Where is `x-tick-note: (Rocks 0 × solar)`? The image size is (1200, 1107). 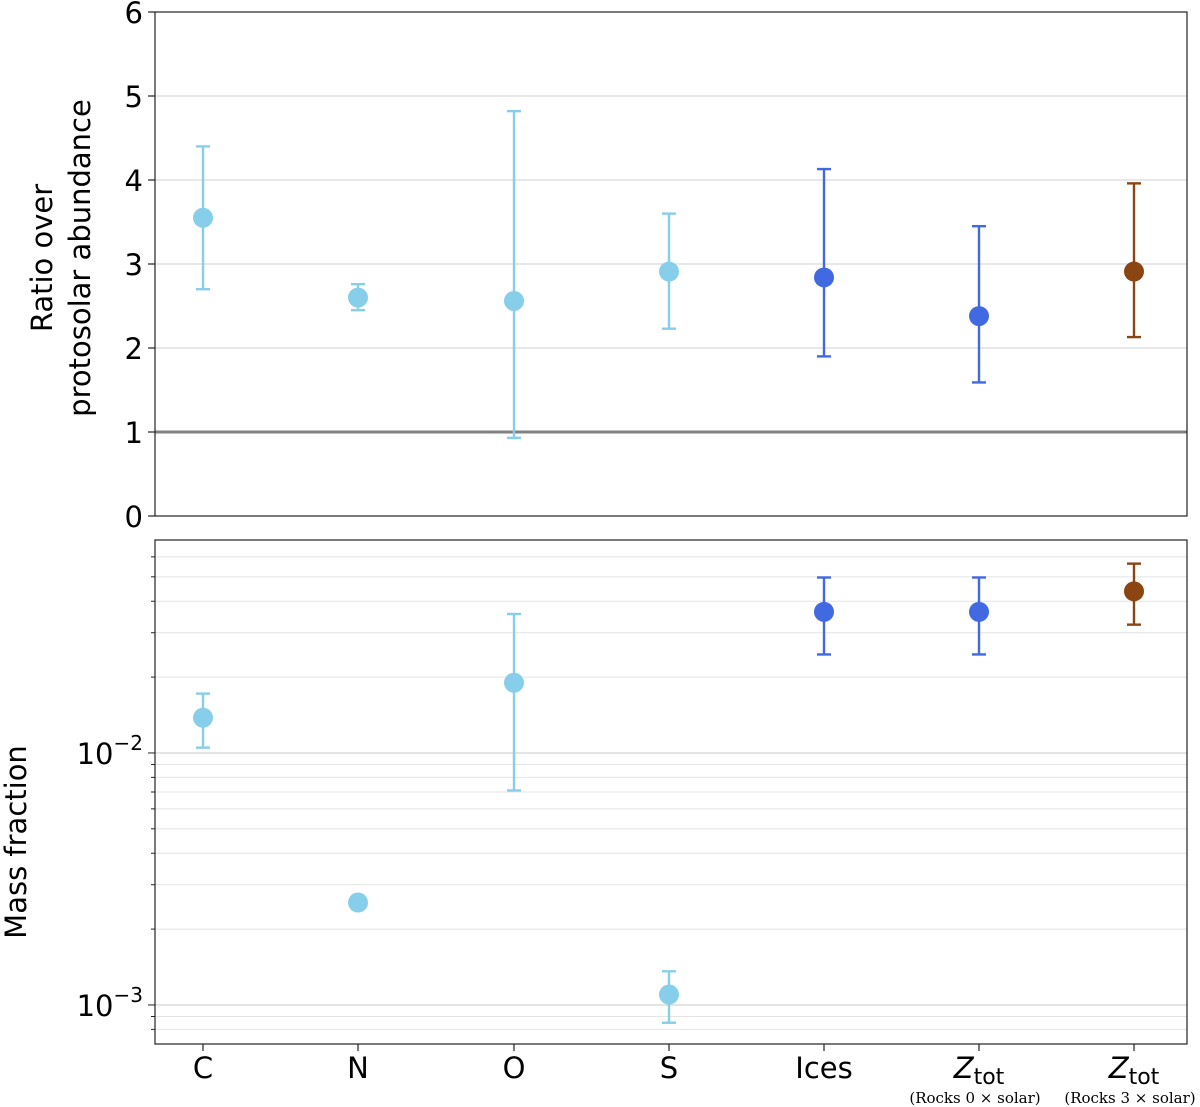 x-tick-note: (Rocks 0 × solar) is located at coordinates (974, 1098).